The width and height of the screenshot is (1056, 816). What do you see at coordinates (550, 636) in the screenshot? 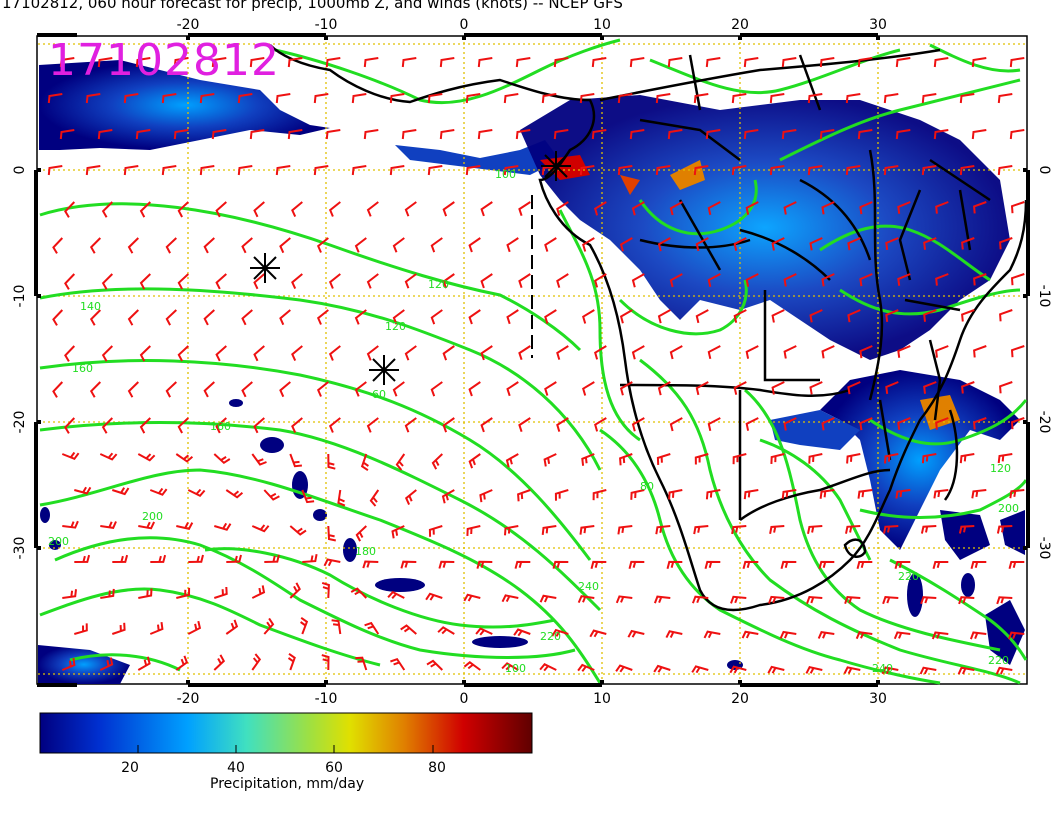
I see `contour-label: 220` at bounding box center [550, 636].